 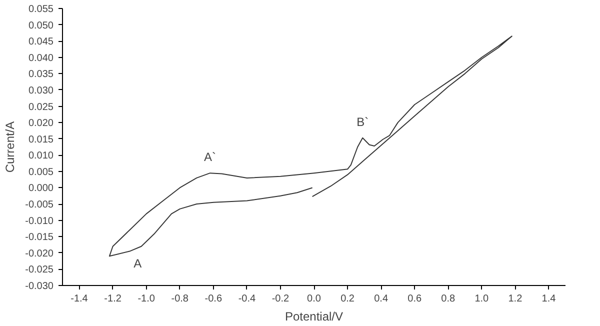 I want to click on x-tick-label: -0.8, so click(x=180, y=299).